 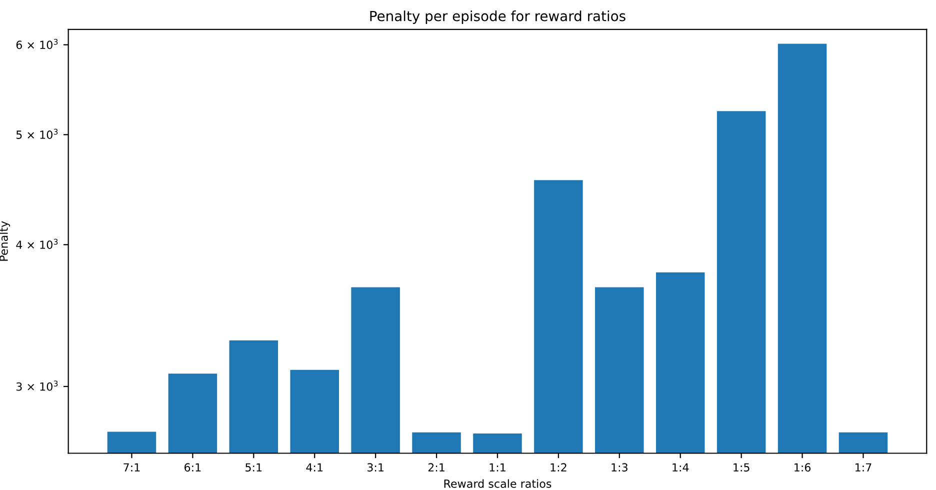 I want to click on x-tick-label: 2:1, so click(x=436, y=467).